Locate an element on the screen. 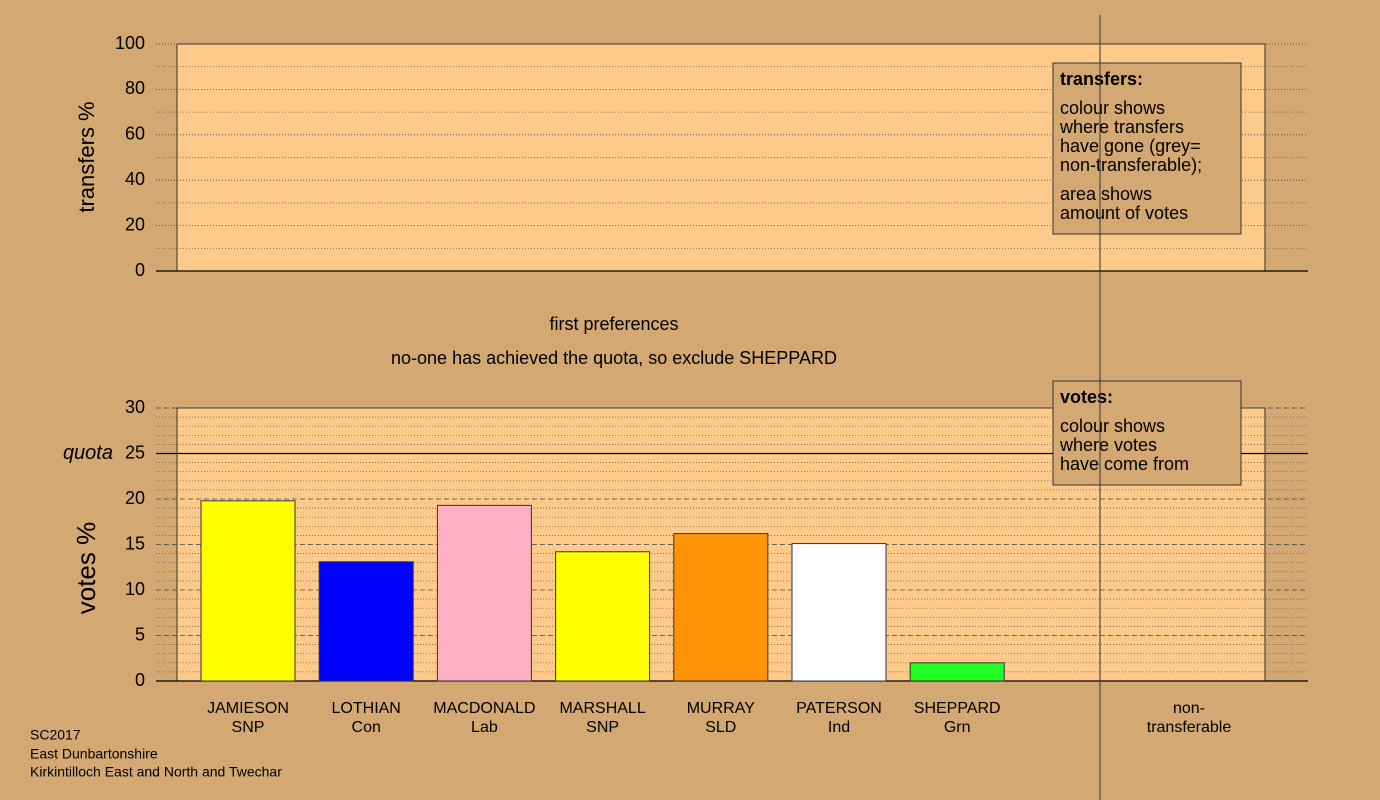 This screenshot has width=1380, height=800. x-tick-label: Con is located at coordinates (366, 727).